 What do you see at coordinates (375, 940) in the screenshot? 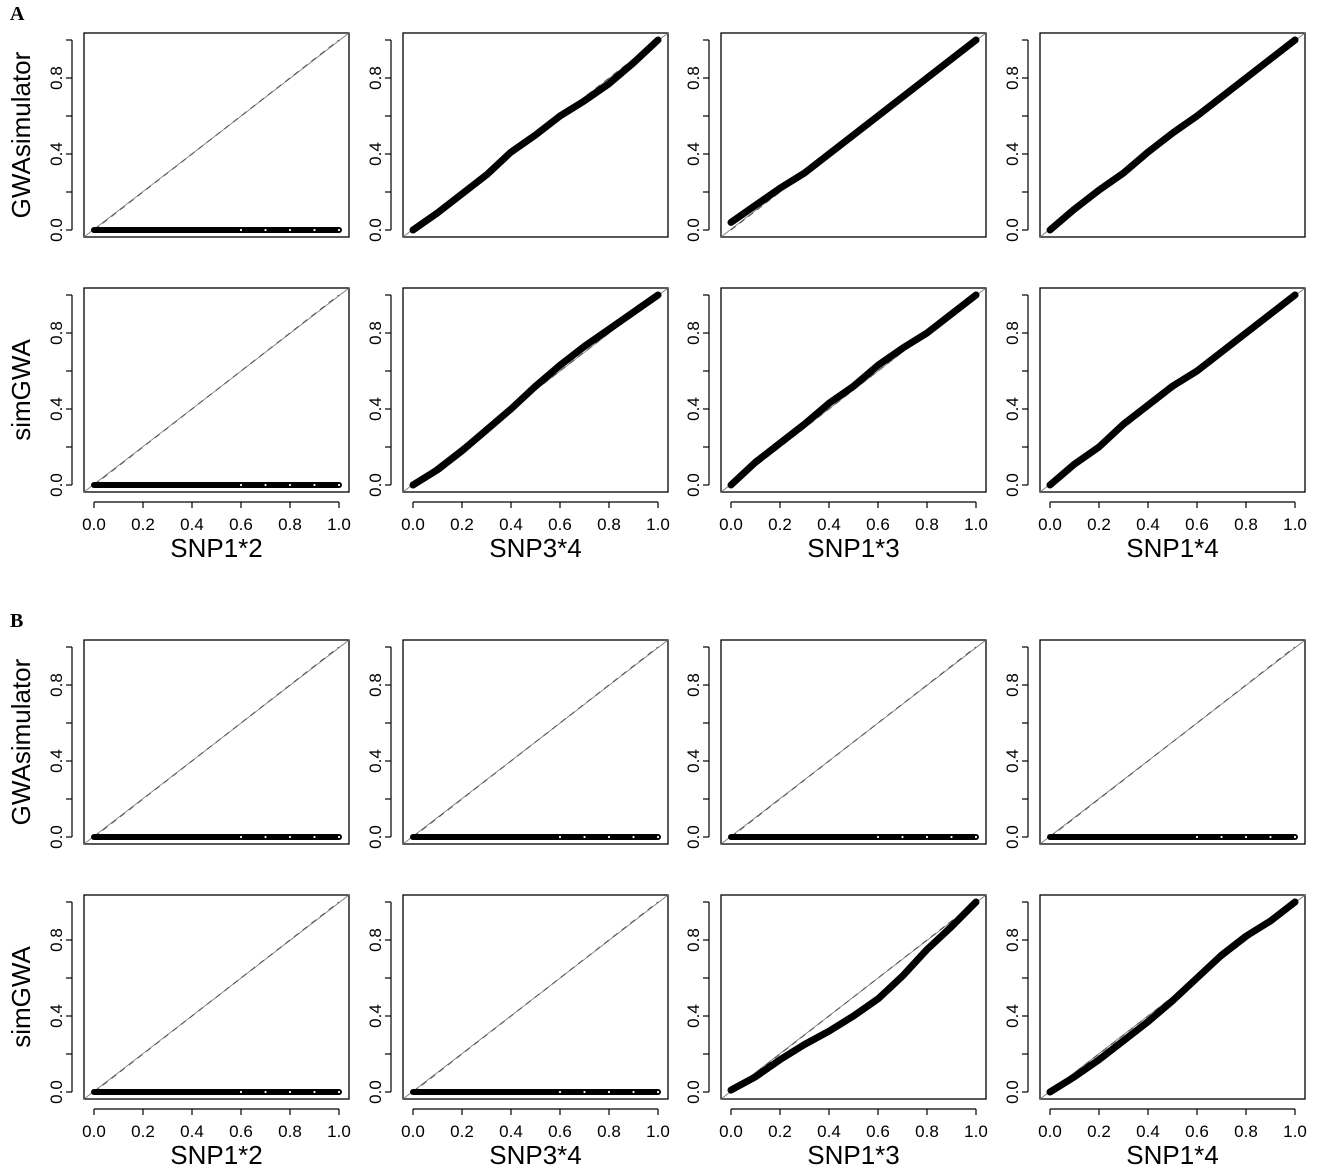
I see `chart-14-y-tick-label-3: 0.8` at bounding box center [375, 940].